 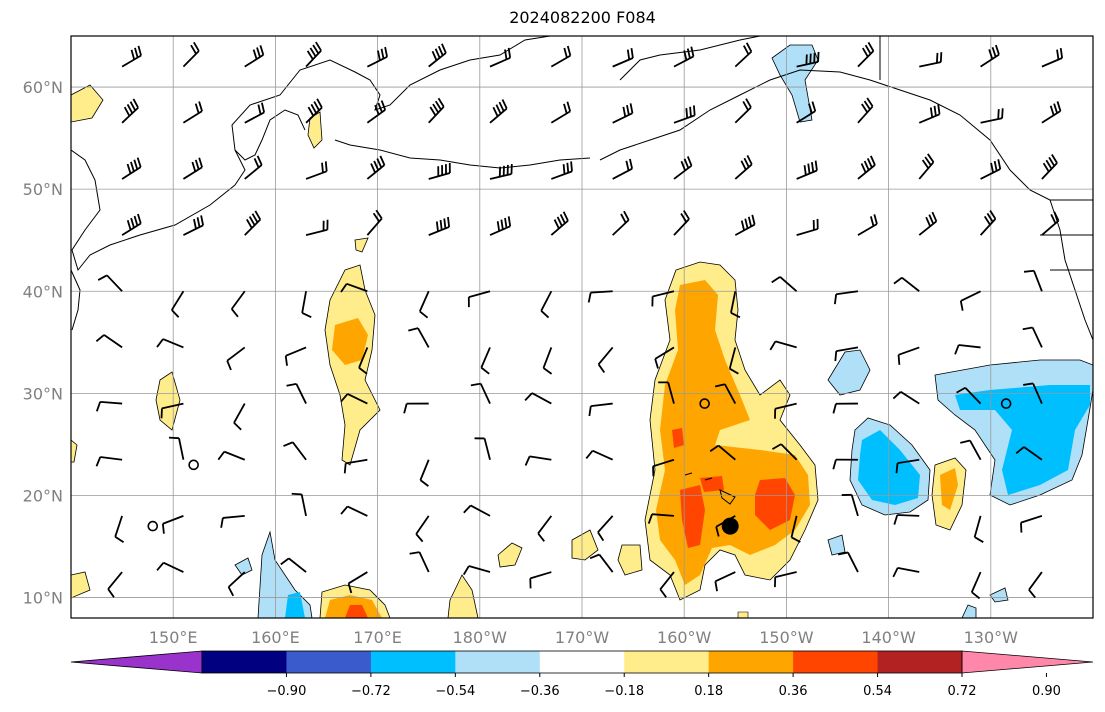 I want to click on coastline-kamchatka, so click(x=270, y=135).